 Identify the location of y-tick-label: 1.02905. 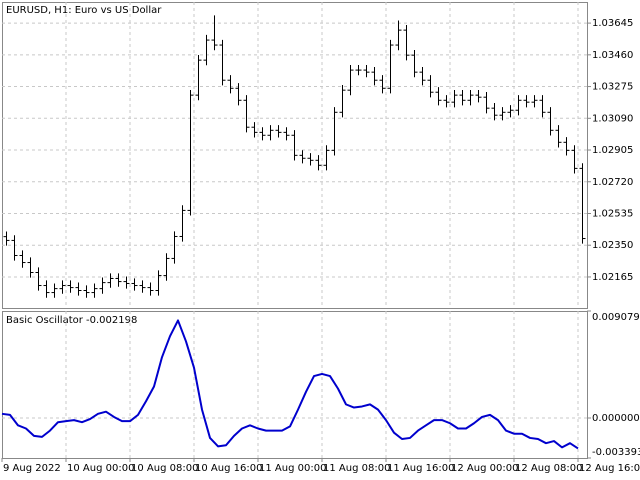
(612, 150).